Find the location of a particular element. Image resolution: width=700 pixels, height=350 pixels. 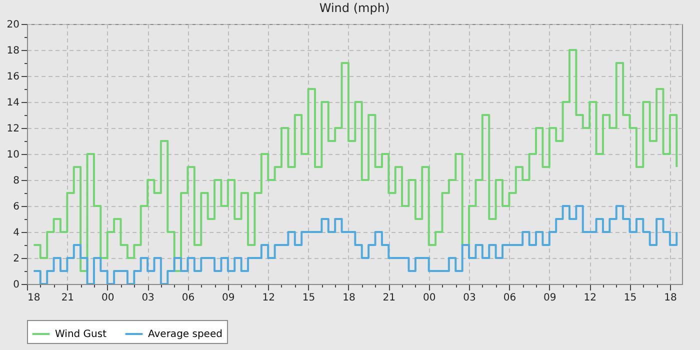

y-tick-label: 20 is located at coordinates (13, 25).